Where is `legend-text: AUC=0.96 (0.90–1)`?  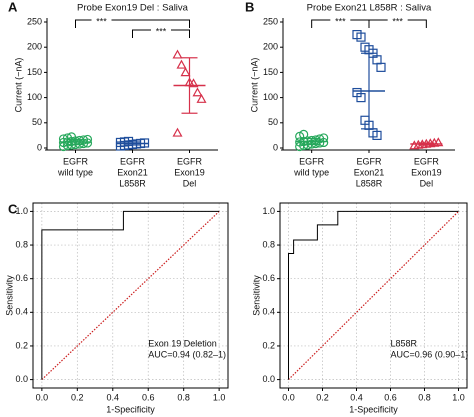 legend-text: AUC=0.96 (0.90–1) is located at coordinates (430, 355).